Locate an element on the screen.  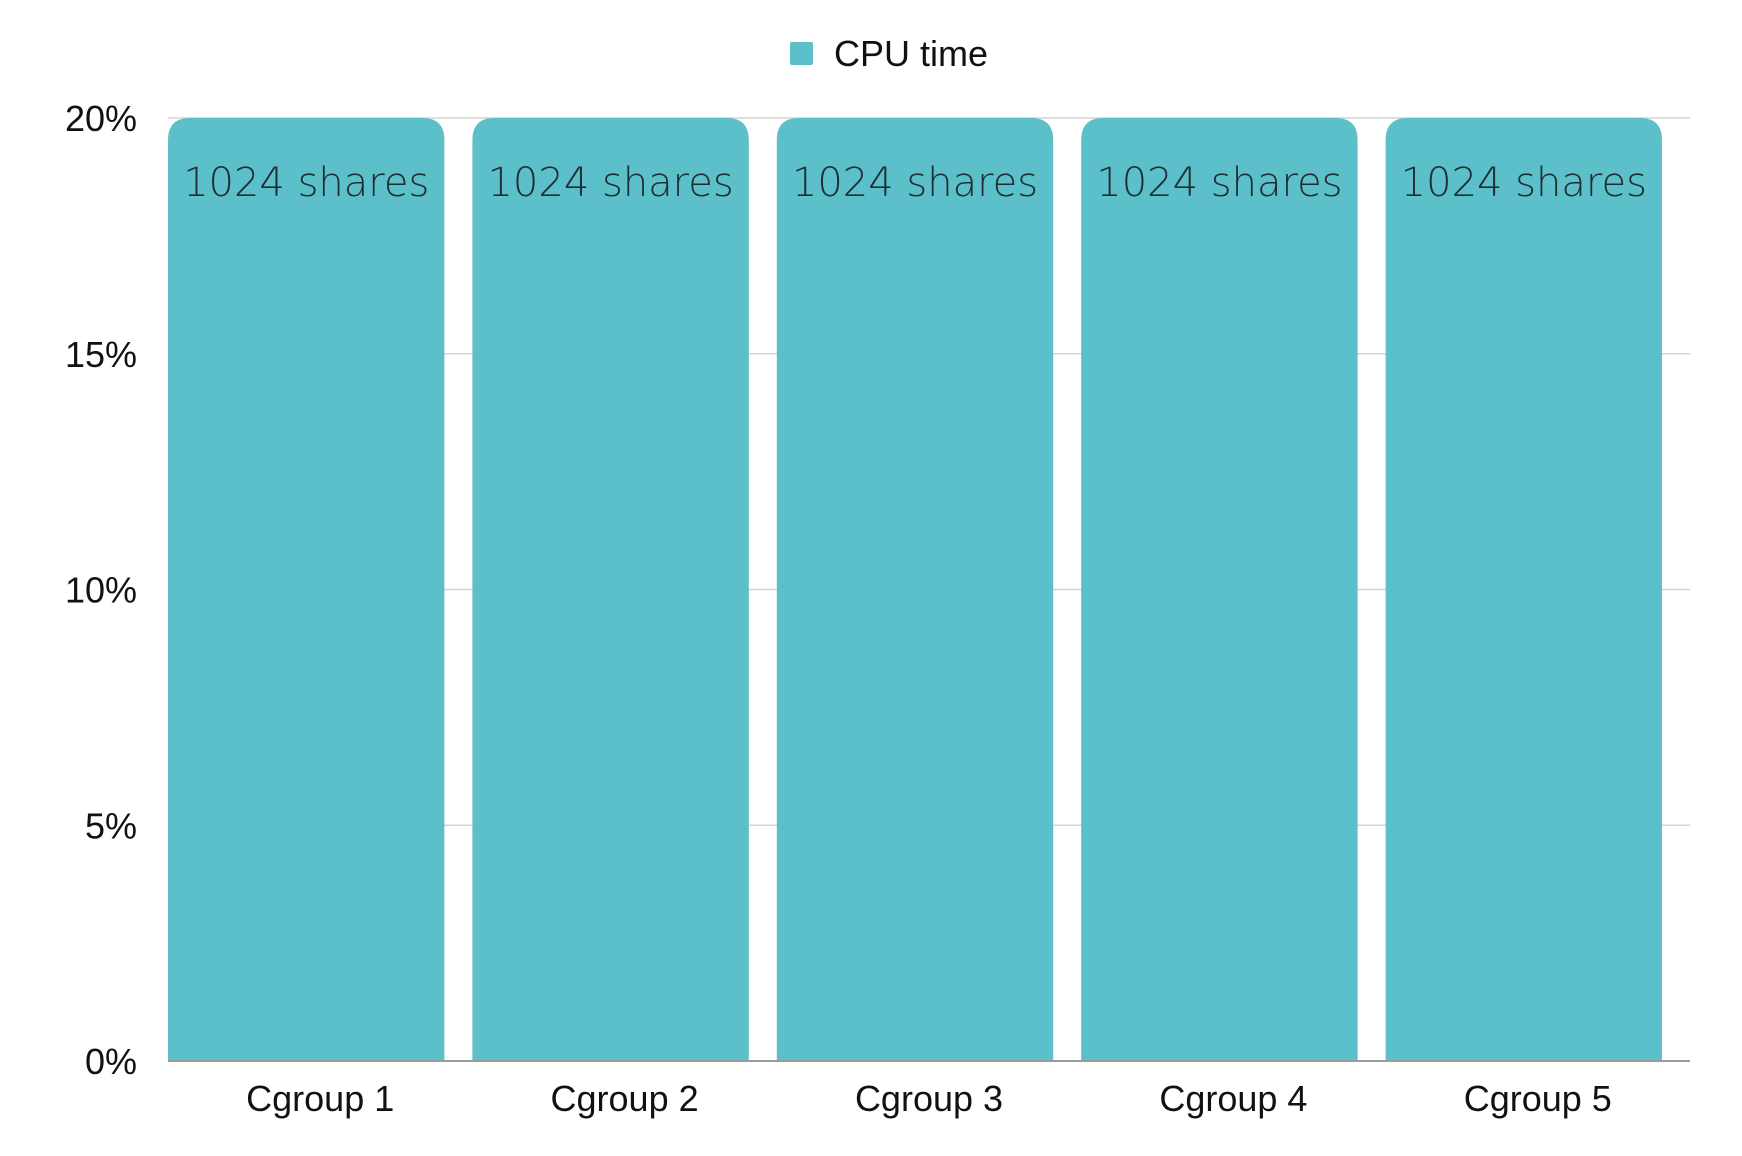
legend-swatch-cpu-time is located at coordinates (801, 53).